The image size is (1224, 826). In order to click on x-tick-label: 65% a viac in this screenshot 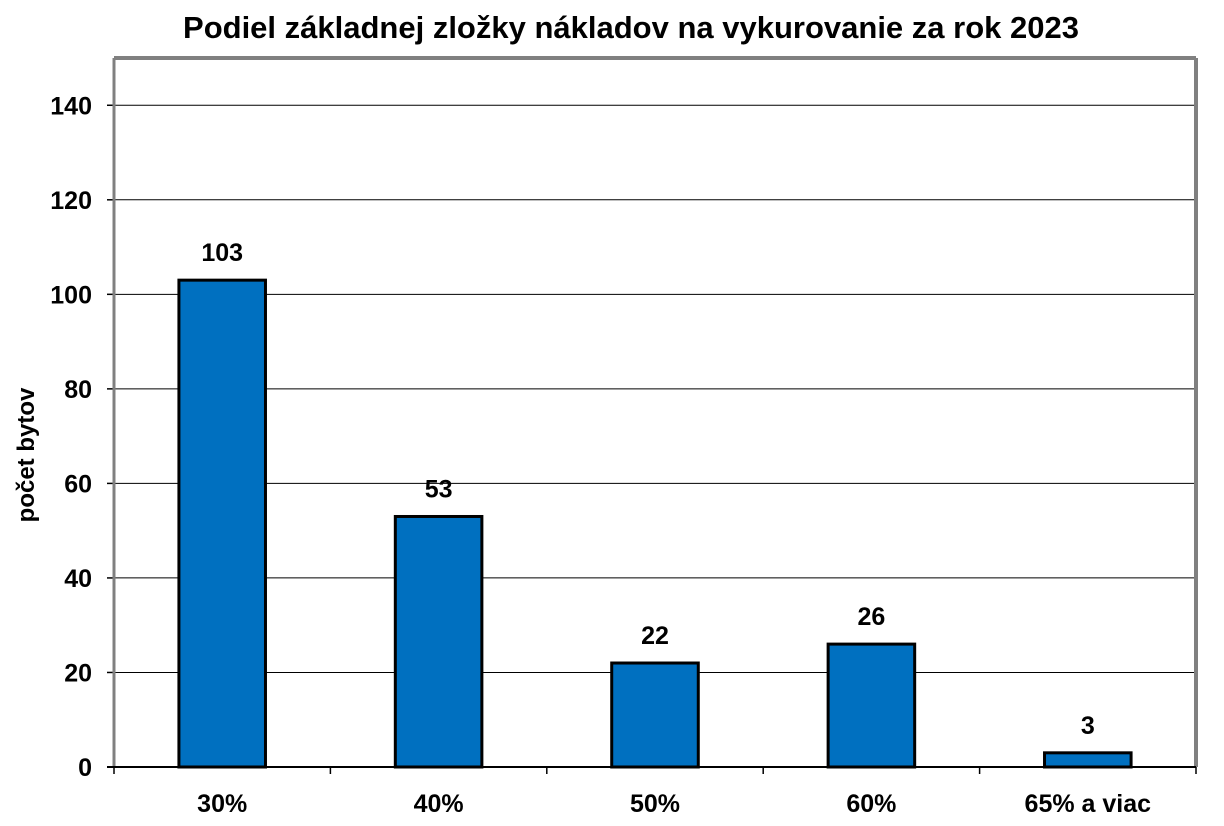, I will do `click(1088, 804)`.